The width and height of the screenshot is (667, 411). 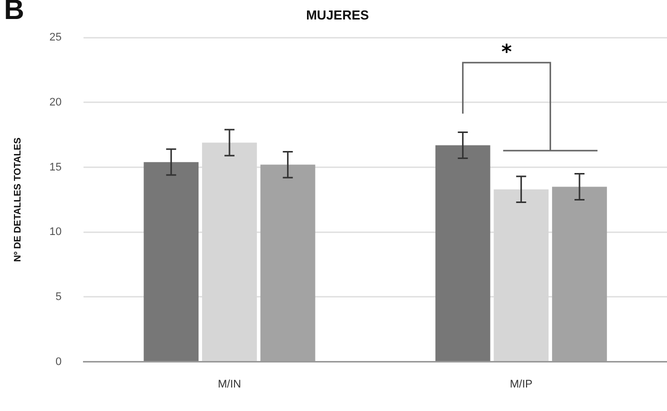 I want to click on y-tick-label: 10, so click(x=55, y=232).